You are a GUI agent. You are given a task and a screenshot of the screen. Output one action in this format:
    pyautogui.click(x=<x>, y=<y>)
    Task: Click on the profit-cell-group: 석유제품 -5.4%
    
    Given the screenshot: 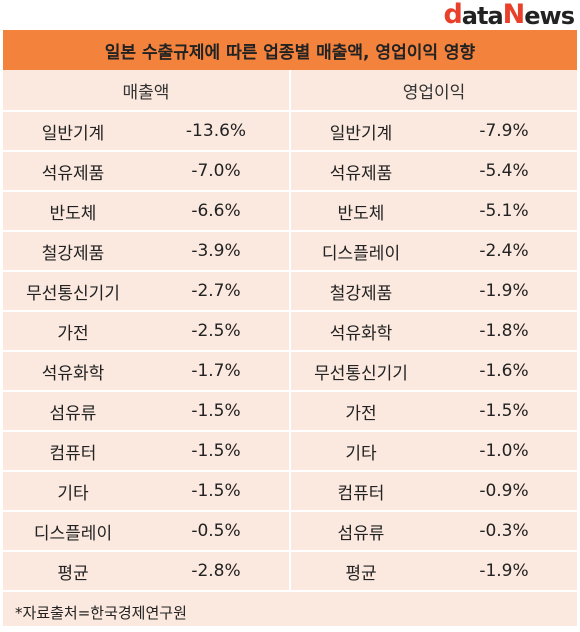 What is the action you would take?
    pyautogui.click(x=433, y=171)
    